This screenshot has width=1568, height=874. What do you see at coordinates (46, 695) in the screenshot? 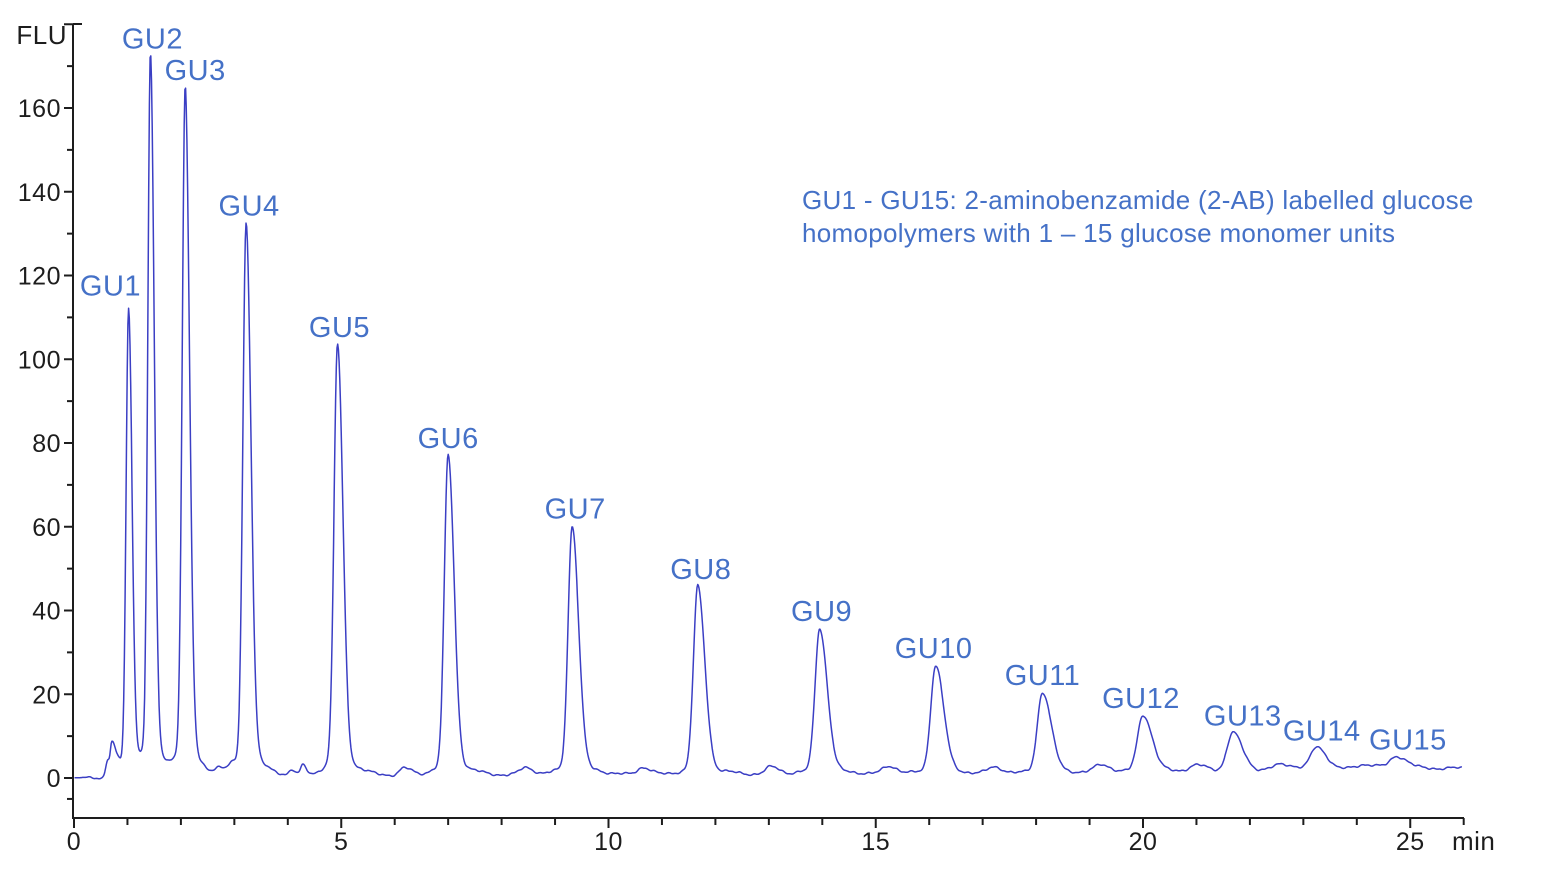
I see `y-tick-label-20: 20` at bounding box center [46, 695].